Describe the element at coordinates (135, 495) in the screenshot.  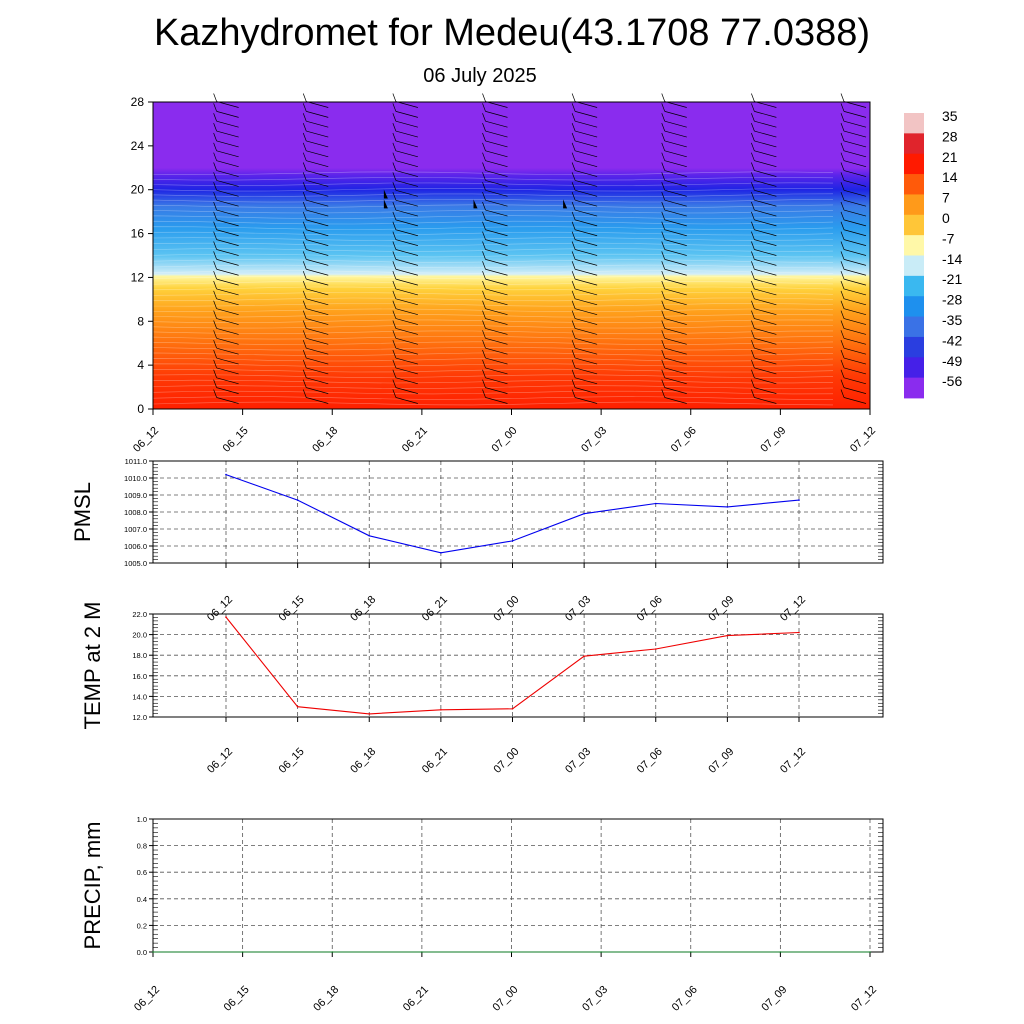
I see `y-tick-label: 1009.0` at that location.